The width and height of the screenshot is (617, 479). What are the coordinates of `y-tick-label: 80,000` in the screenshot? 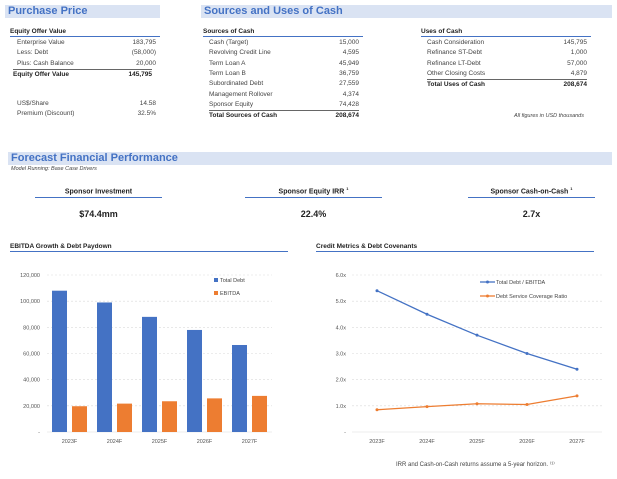 It's located at (31, 328).